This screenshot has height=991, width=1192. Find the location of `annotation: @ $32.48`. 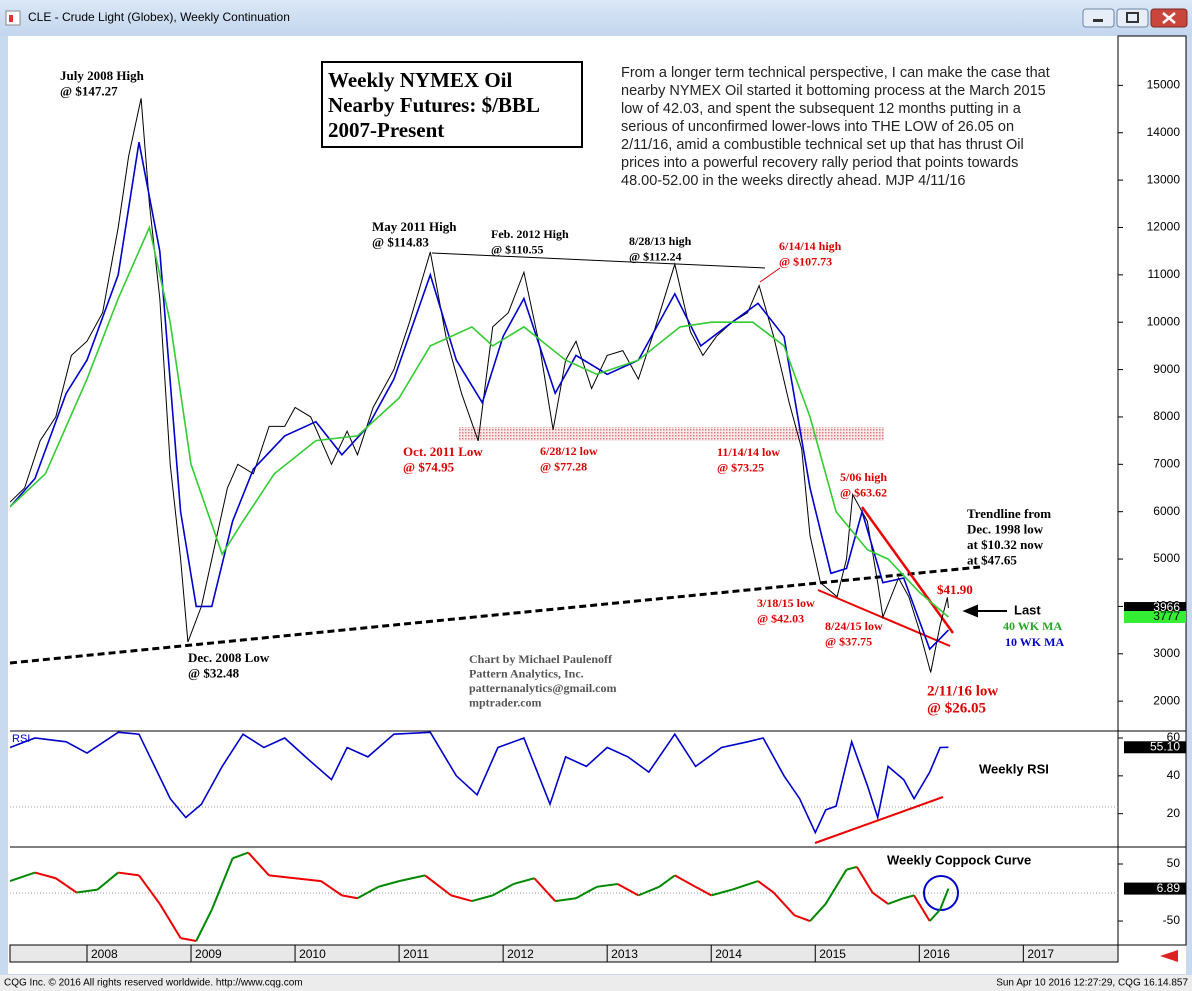

annotation: @ $32.48 is located at coordinates (214, 672).